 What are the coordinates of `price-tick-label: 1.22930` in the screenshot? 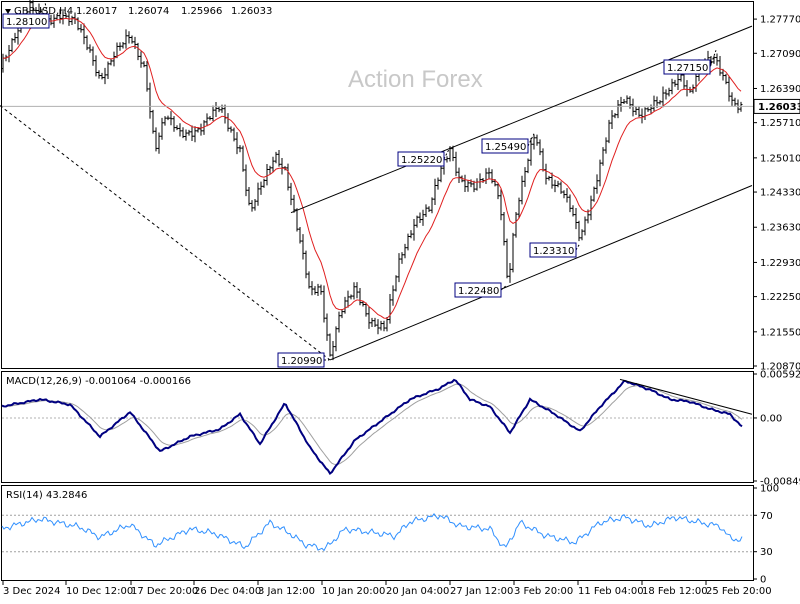 It's located at (780, 263).